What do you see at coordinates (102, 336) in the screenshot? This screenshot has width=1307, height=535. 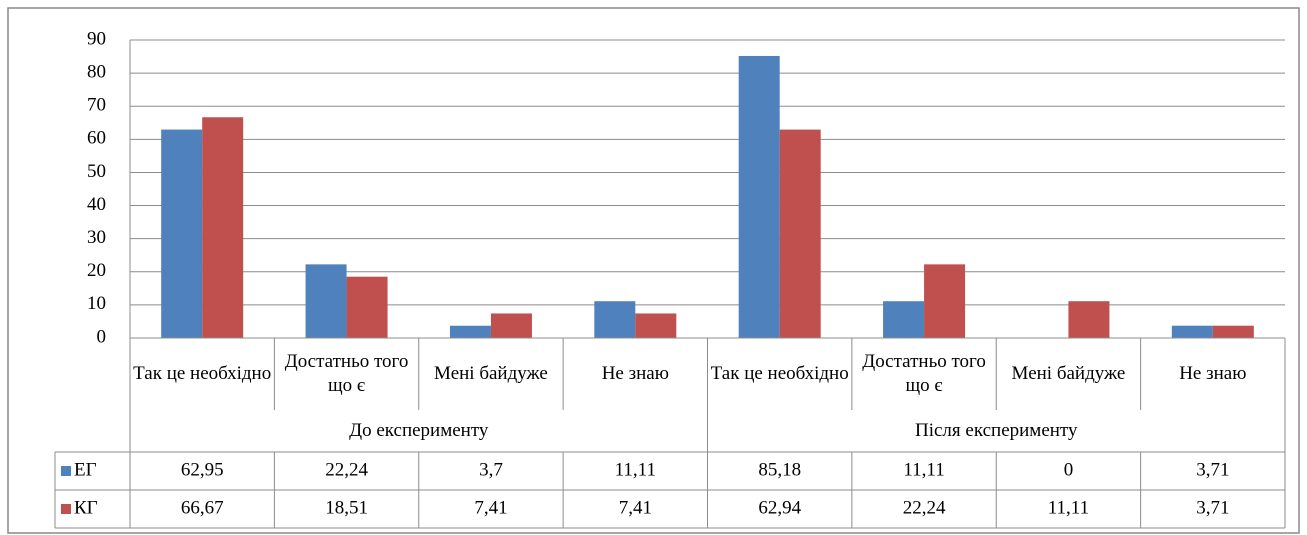 I see `y-tick-label: 0` at bounding box center [102, 336].